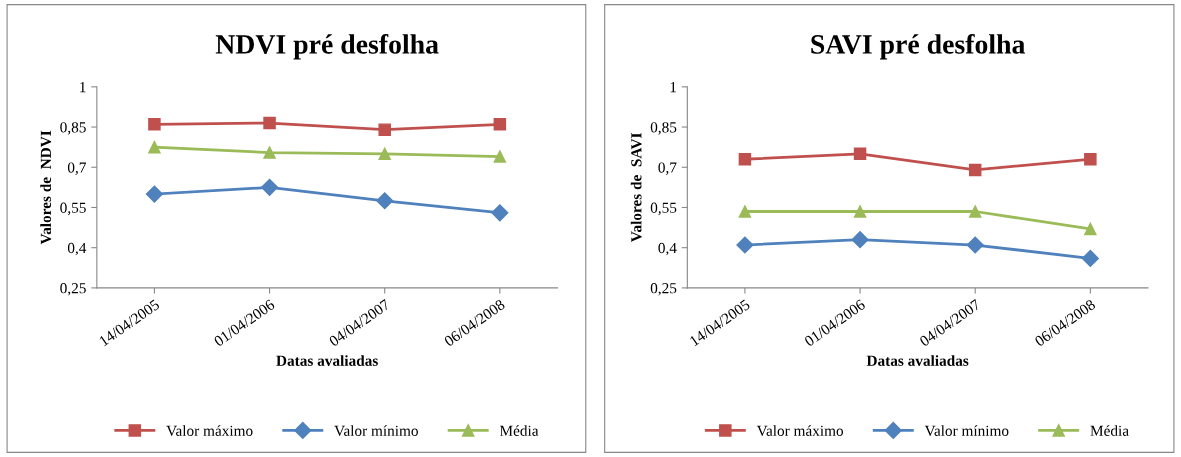 This screenshot has height=457, width=1181. Describe the element at coordinates (636, 188) in the screenshot. I see `y-axis-title: Valores de SAVI` at that location.